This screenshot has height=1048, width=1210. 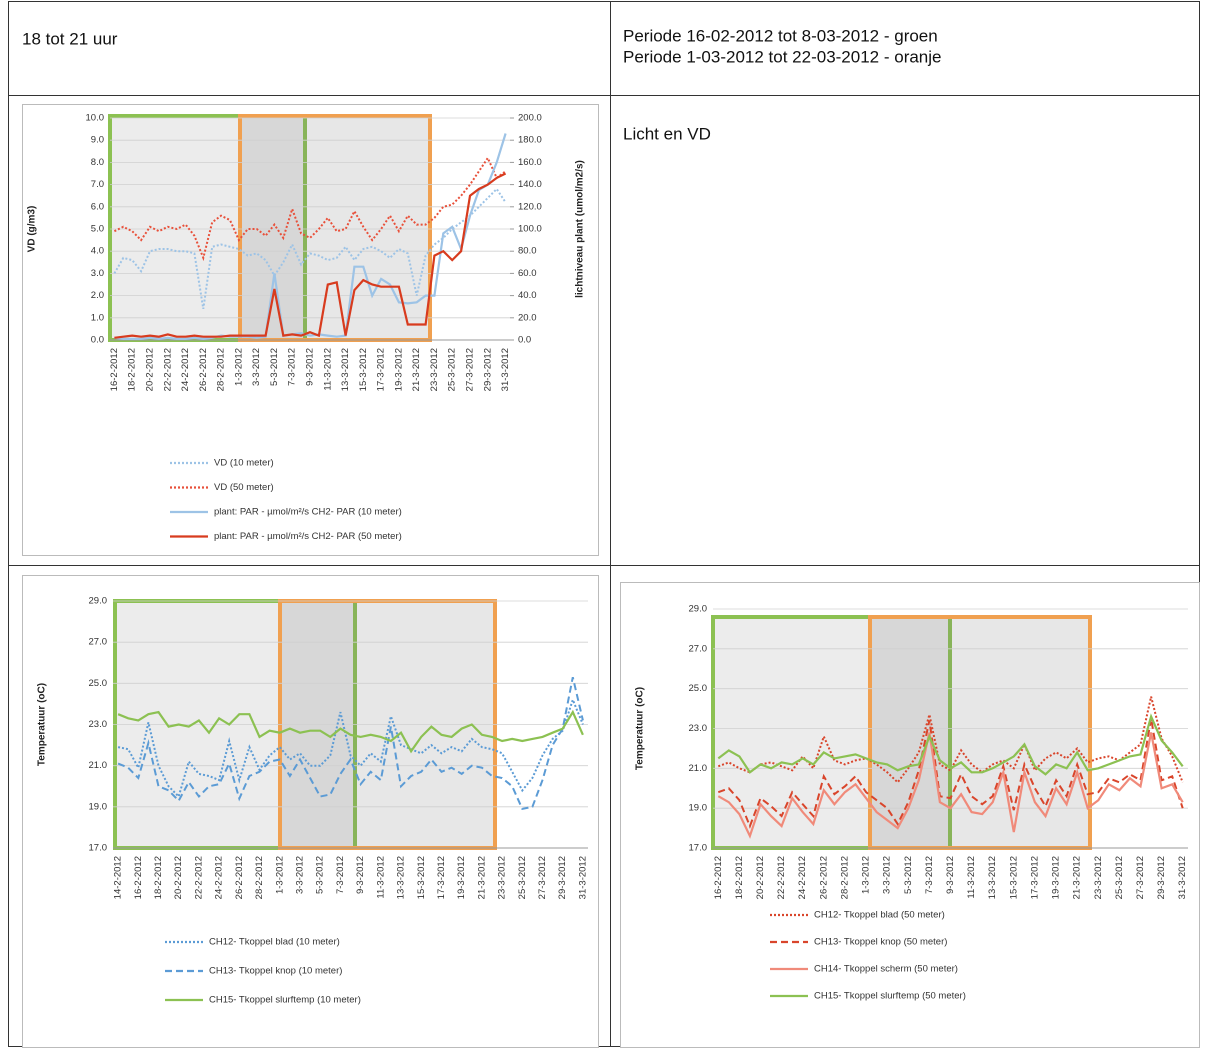 What do you see at coordinates (70, 38) in the screenshot?
I see `cell-time: 18 tot 21 uur` at bounding box center [70, 38].